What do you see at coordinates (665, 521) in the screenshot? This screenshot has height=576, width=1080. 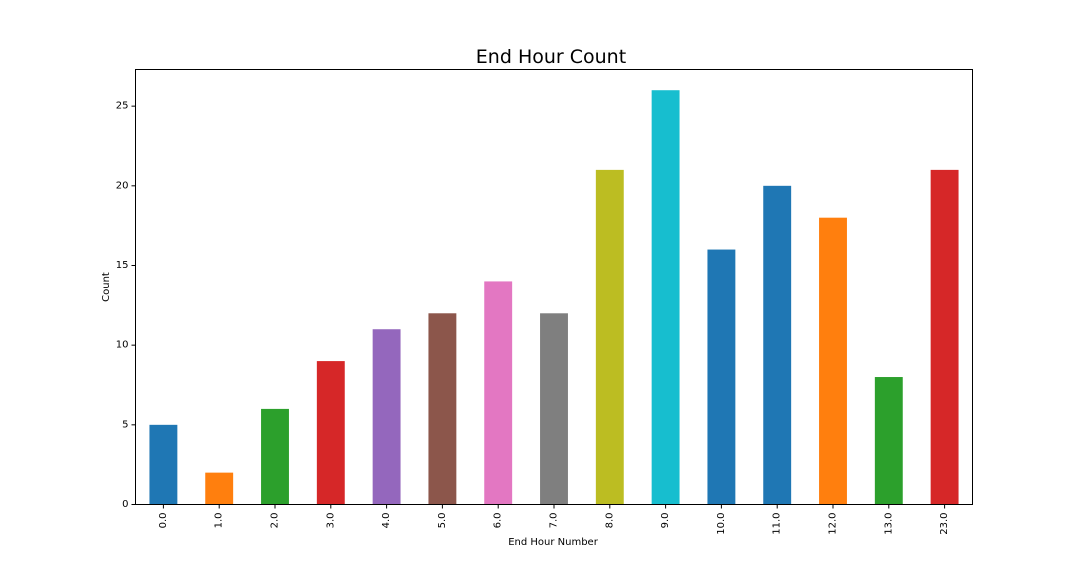 I see `x-tick-label: 9.0` at bounding box center [665, 521].